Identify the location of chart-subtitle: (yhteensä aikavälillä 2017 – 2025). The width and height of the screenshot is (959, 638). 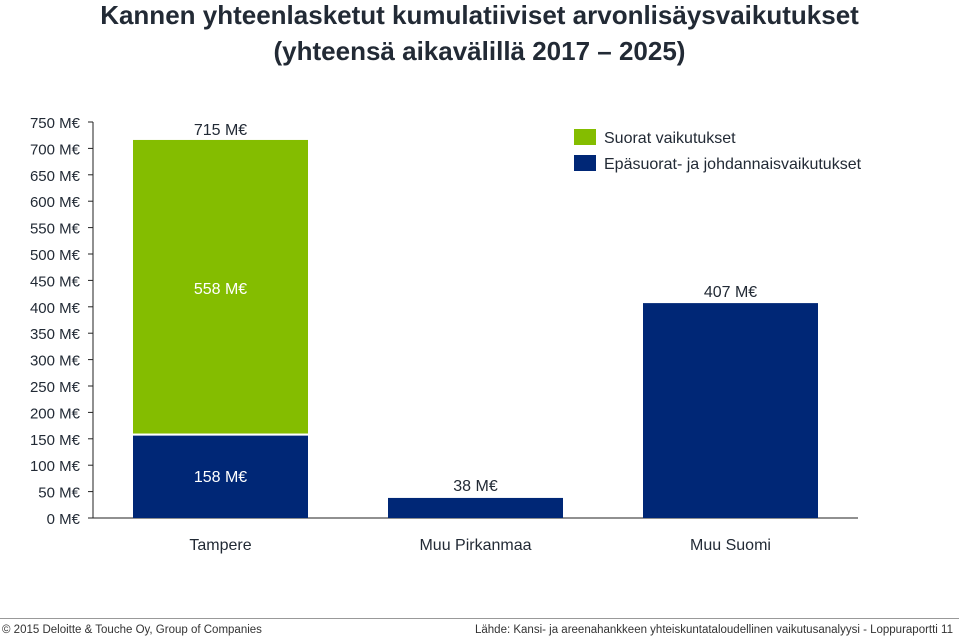
(479, 51).